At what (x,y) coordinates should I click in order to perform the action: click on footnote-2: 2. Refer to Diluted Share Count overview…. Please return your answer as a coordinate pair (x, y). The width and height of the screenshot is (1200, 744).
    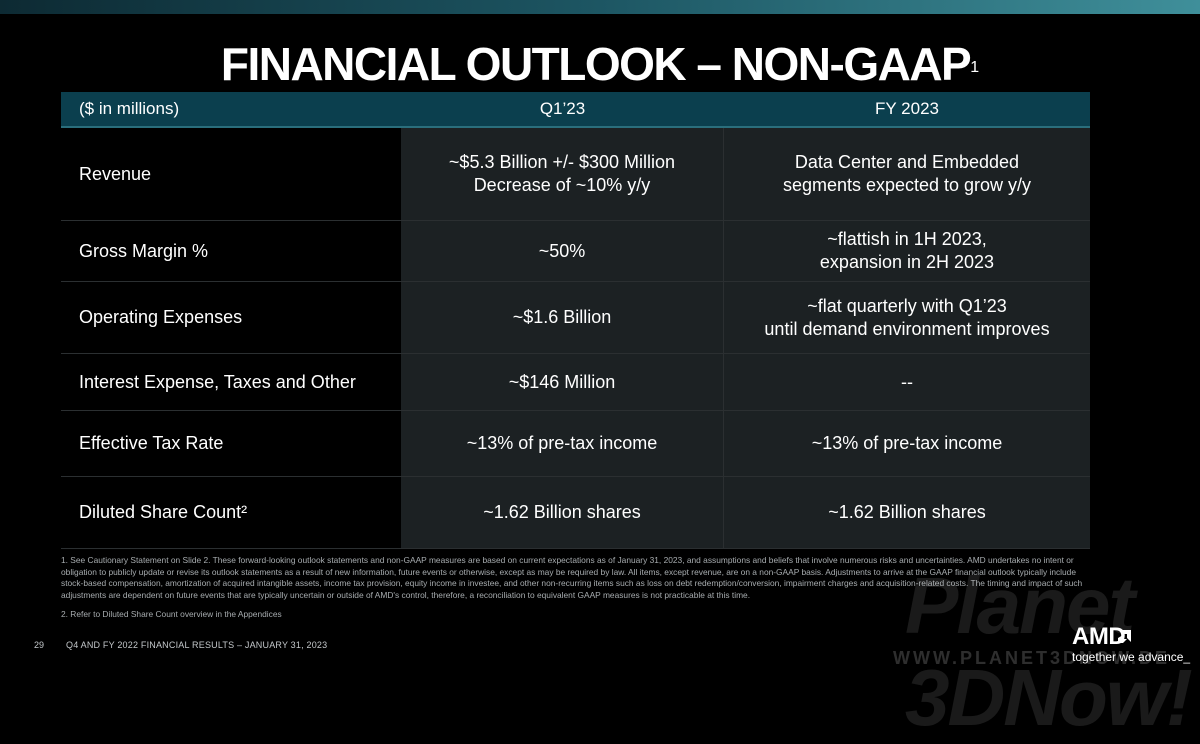
    Looking at the image, I should click on (171, 614).